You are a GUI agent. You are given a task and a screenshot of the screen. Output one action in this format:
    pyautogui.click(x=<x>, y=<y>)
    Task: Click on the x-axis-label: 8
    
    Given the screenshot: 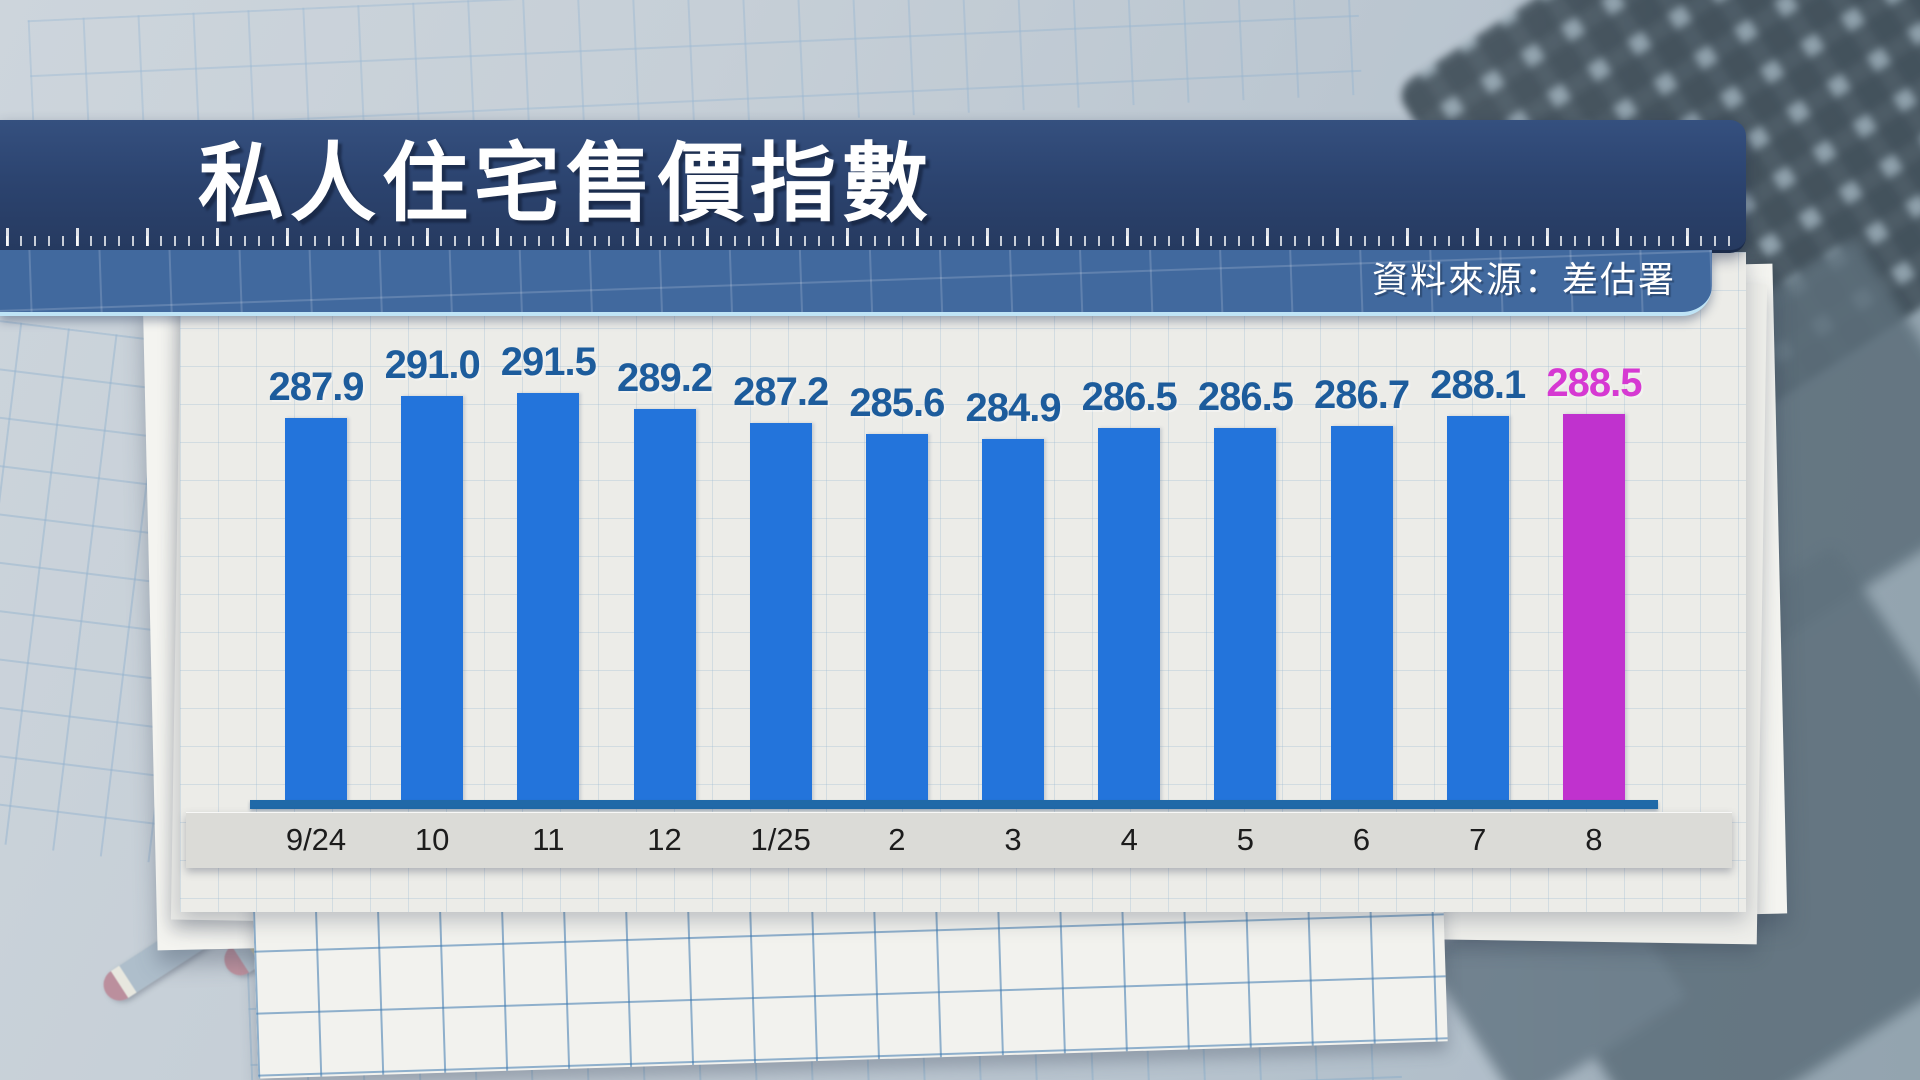 What is the action you would take?
    pyautogui.click(x=1594, y=839)
    